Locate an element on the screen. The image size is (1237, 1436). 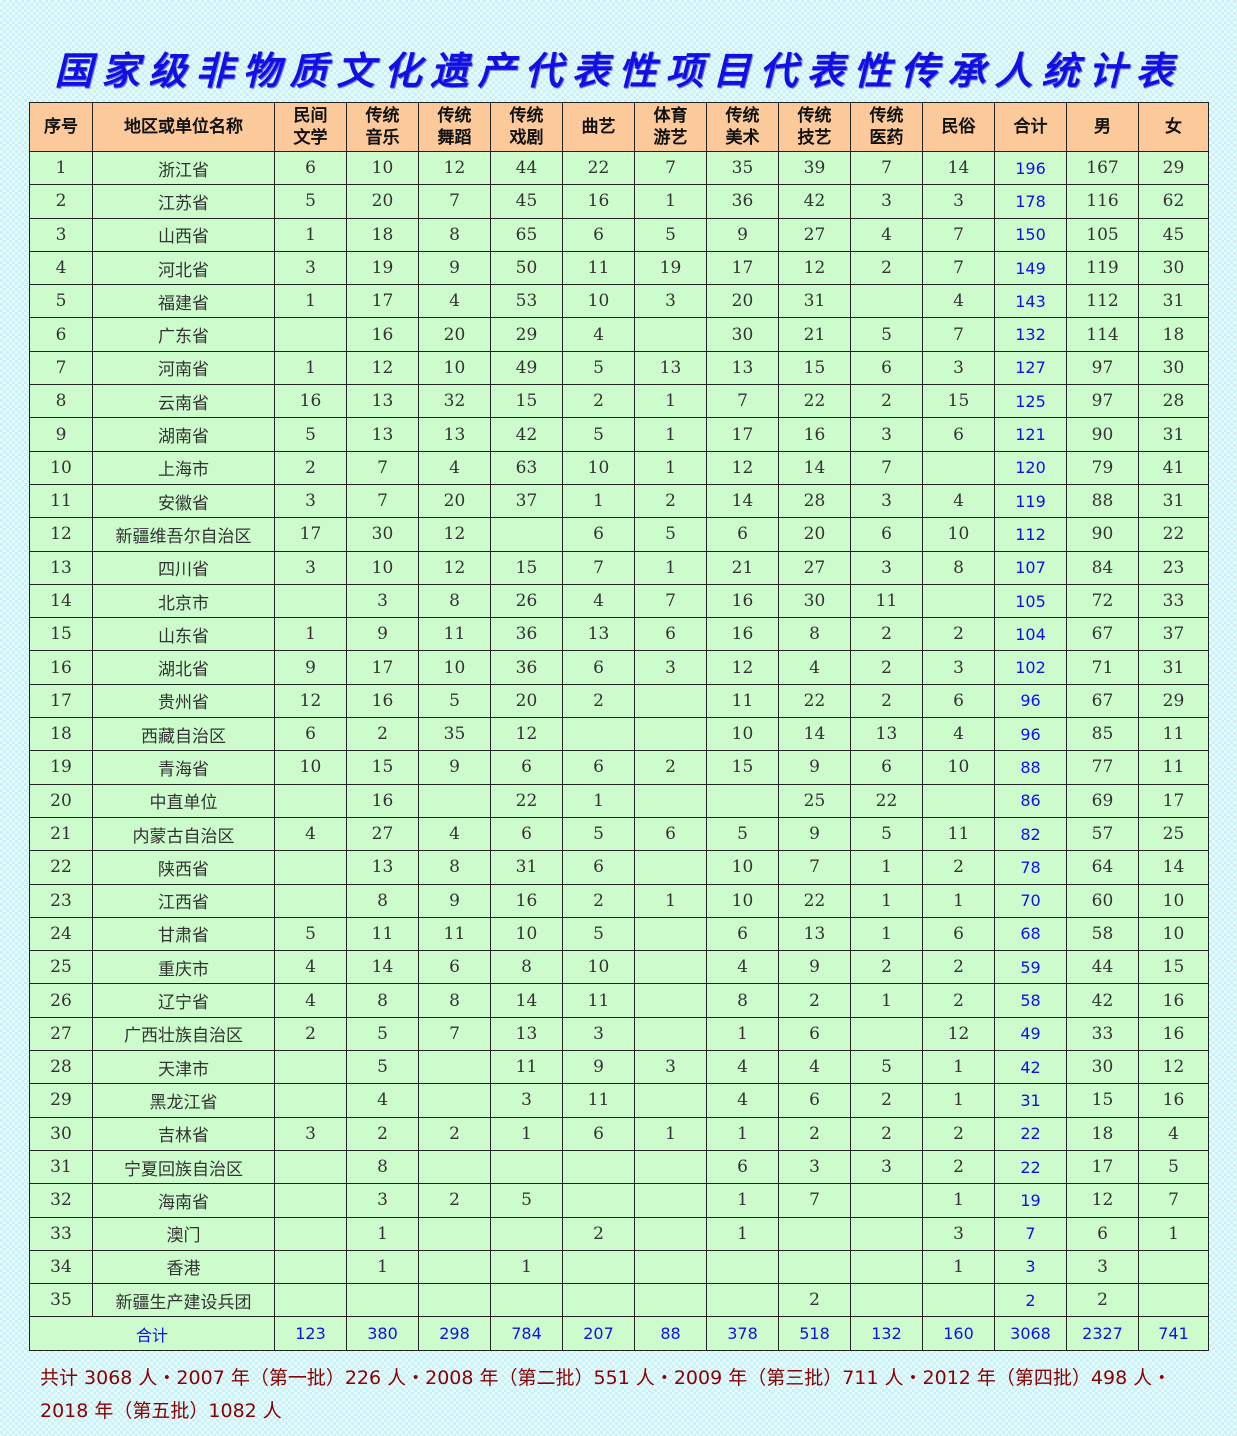
table-cell: 16 is located at coordinates (598, 201).